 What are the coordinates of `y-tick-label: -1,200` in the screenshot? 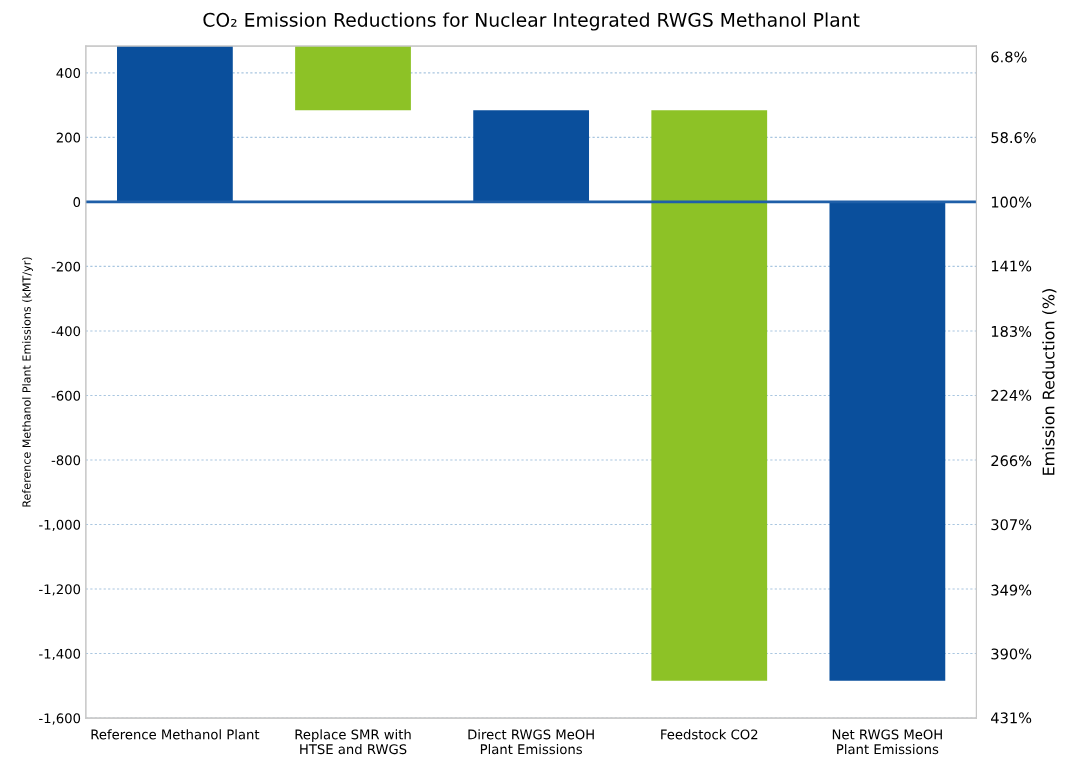 It's located at (60, 590).